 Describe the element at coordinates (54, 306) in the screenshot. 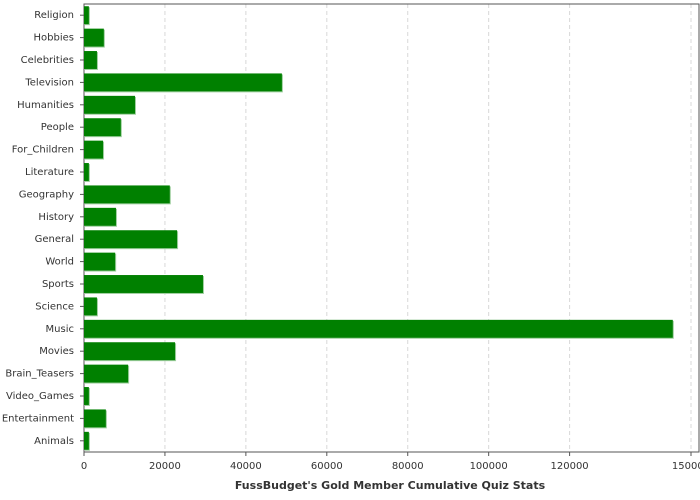

I see `y-tick-label: Science` at that location.